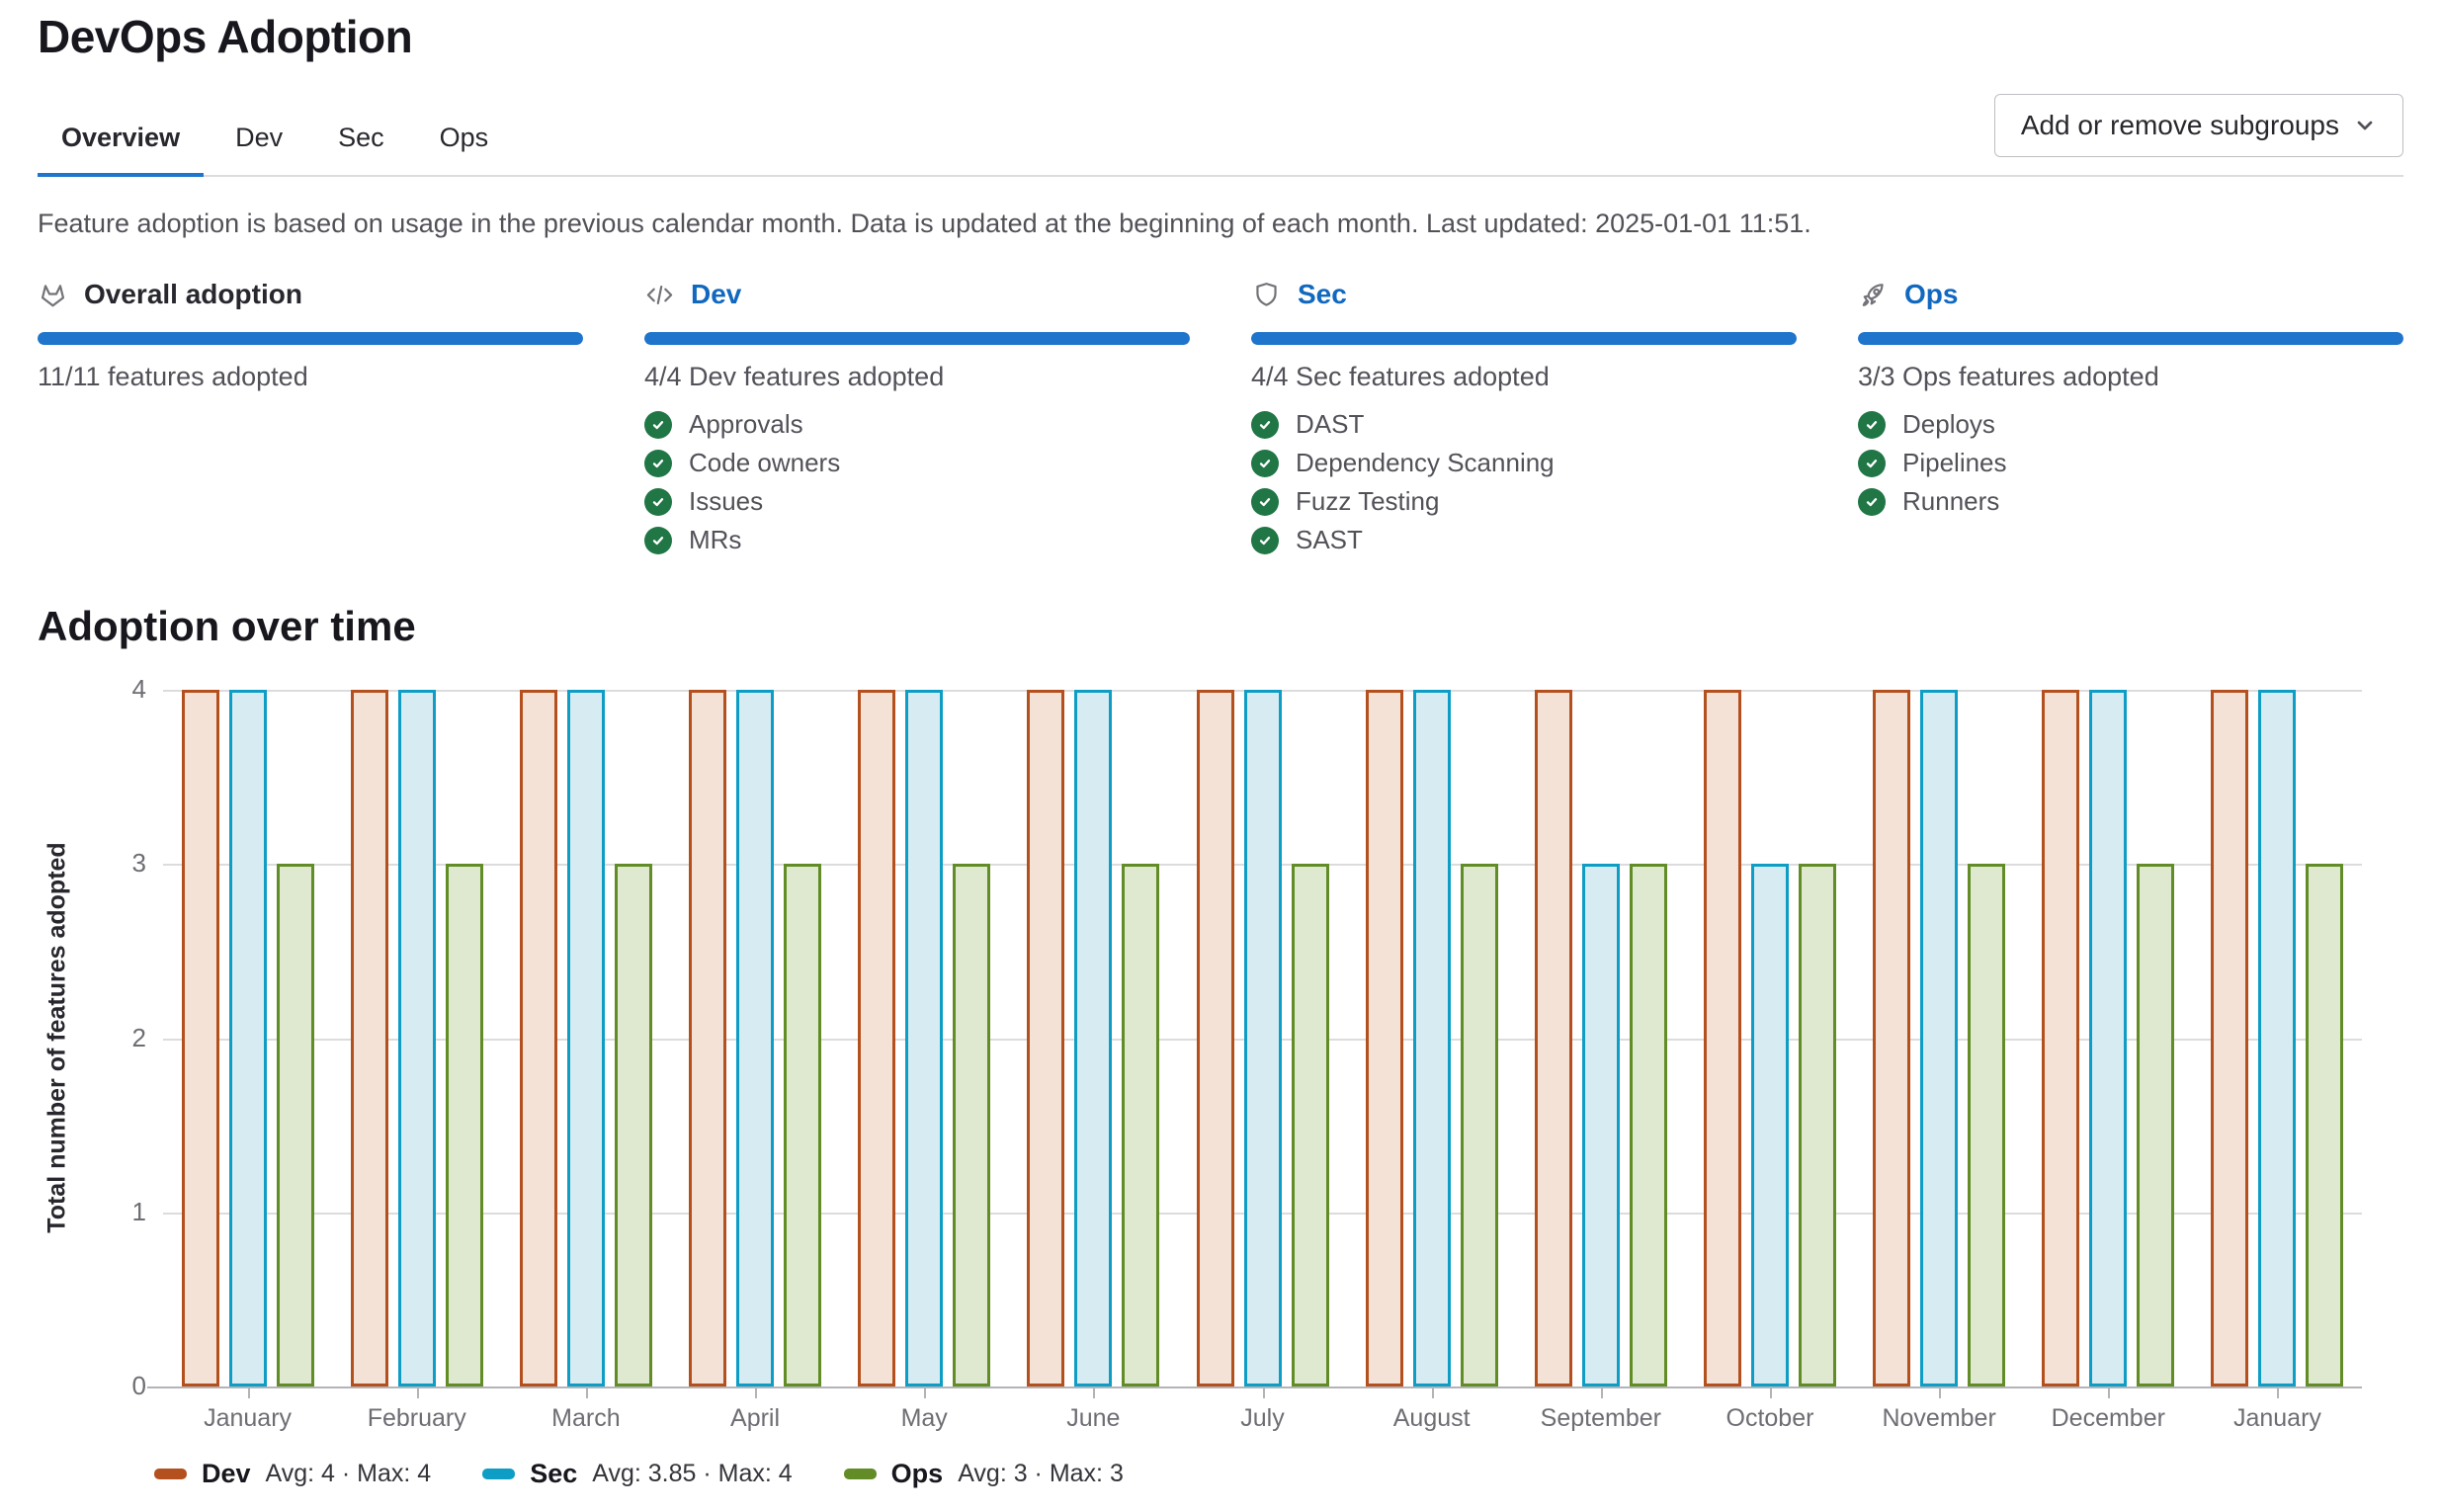 This screenshot has width=2441, height=1512. Describe the element at coordinates (1425, 462) in the screenshot. I see `feature-label: Dependency Scanning` at that location.